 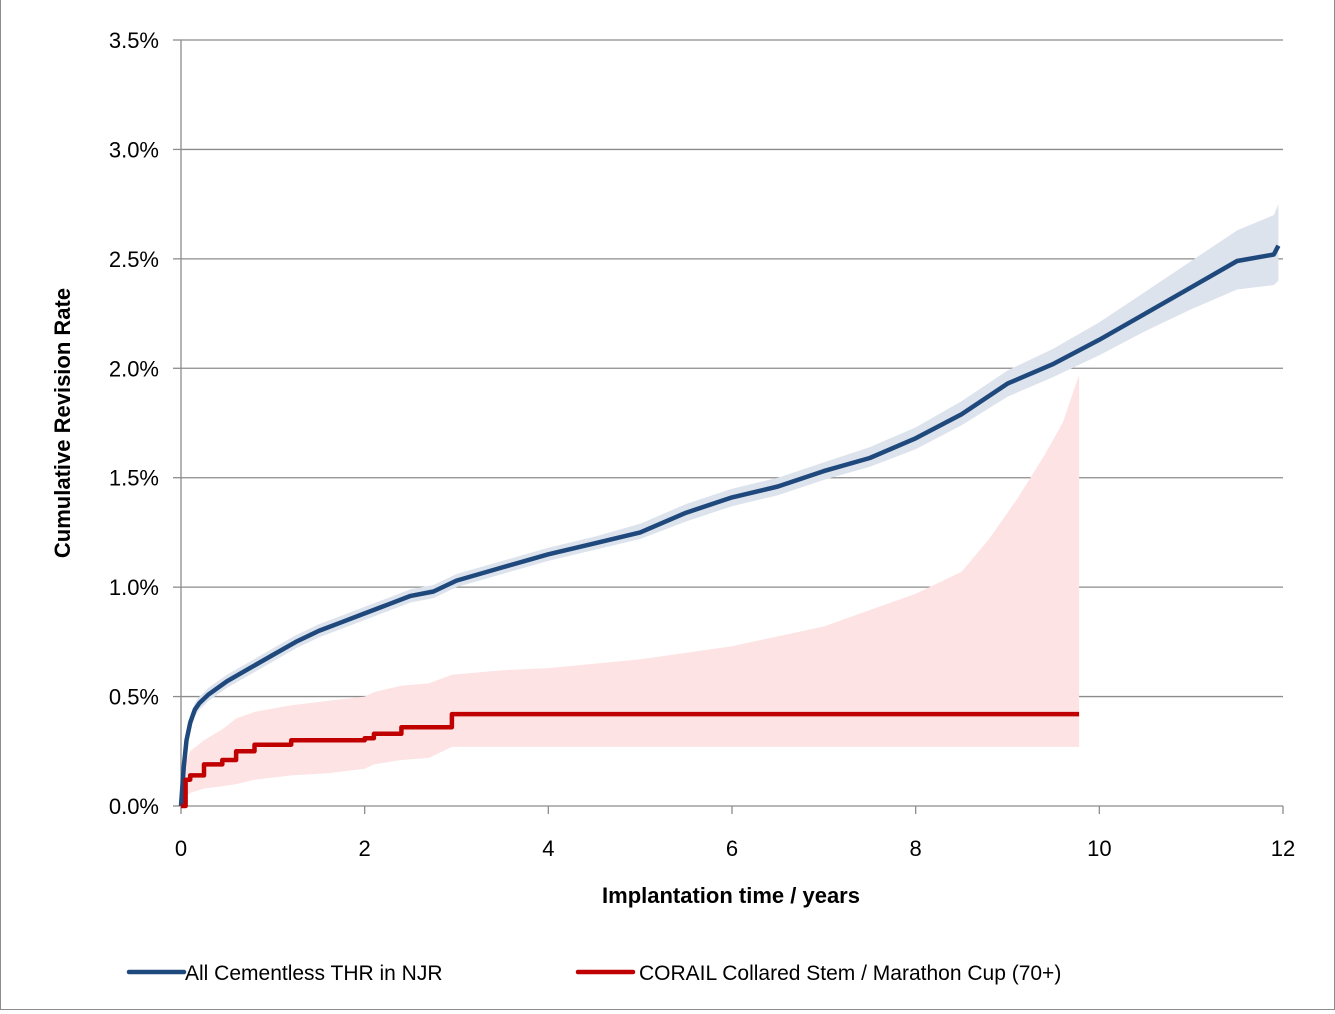 I want to click on y-tick-label: 1.0%, so click(x=134, y=587).